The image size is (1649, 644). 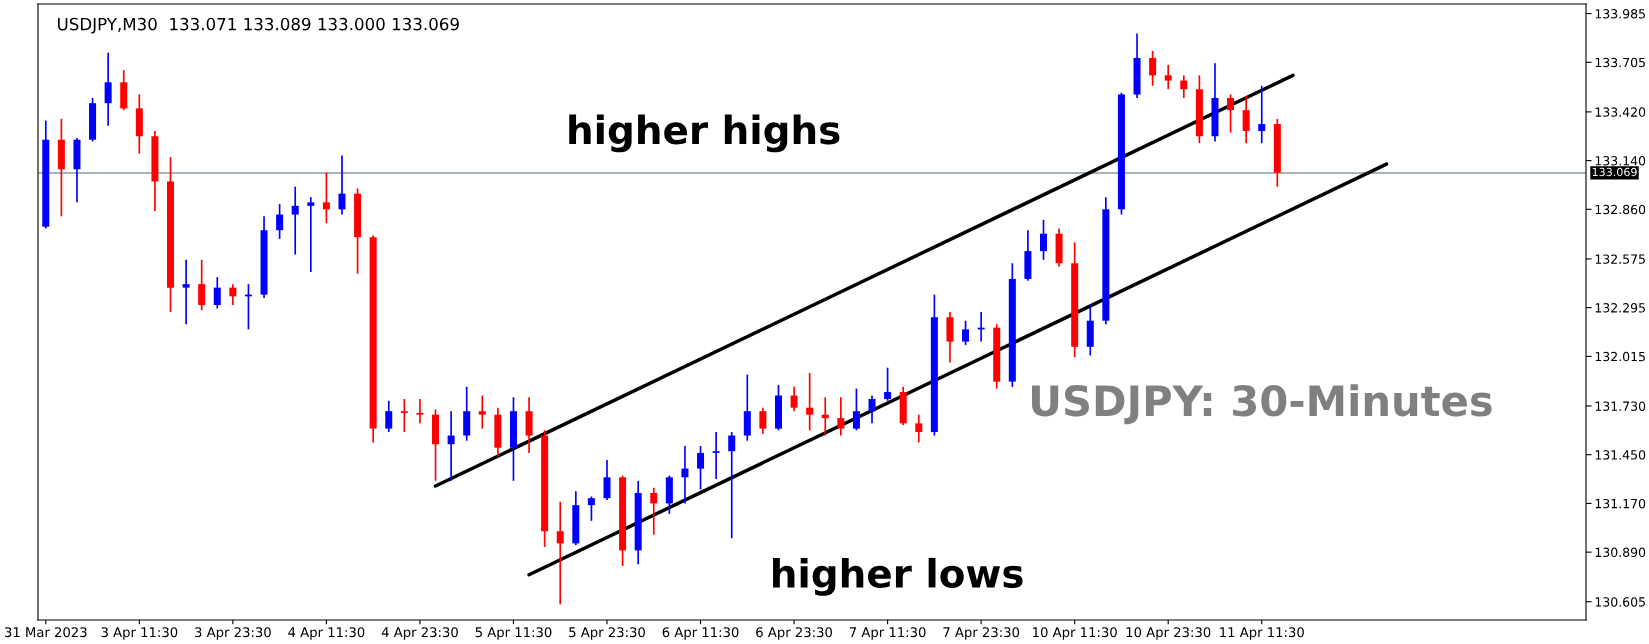 I want to click on x-tick-label: 5 Apr 23:30, so click(x=607, y=633).